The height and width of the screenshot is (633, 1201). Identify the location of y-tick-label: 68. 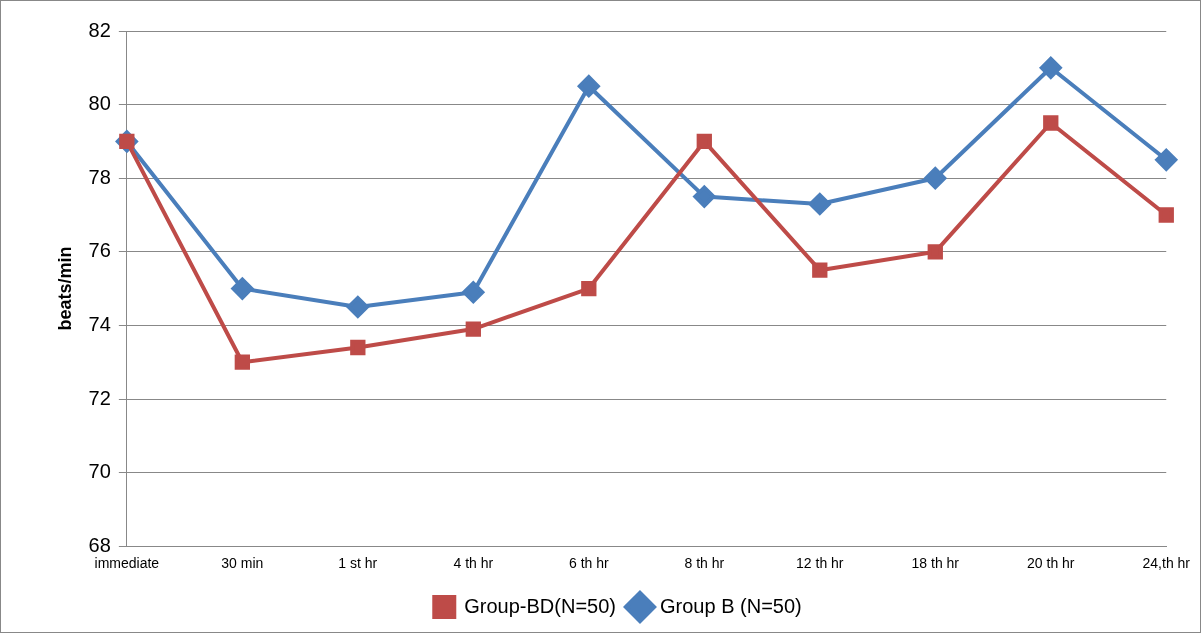
(99, 544).